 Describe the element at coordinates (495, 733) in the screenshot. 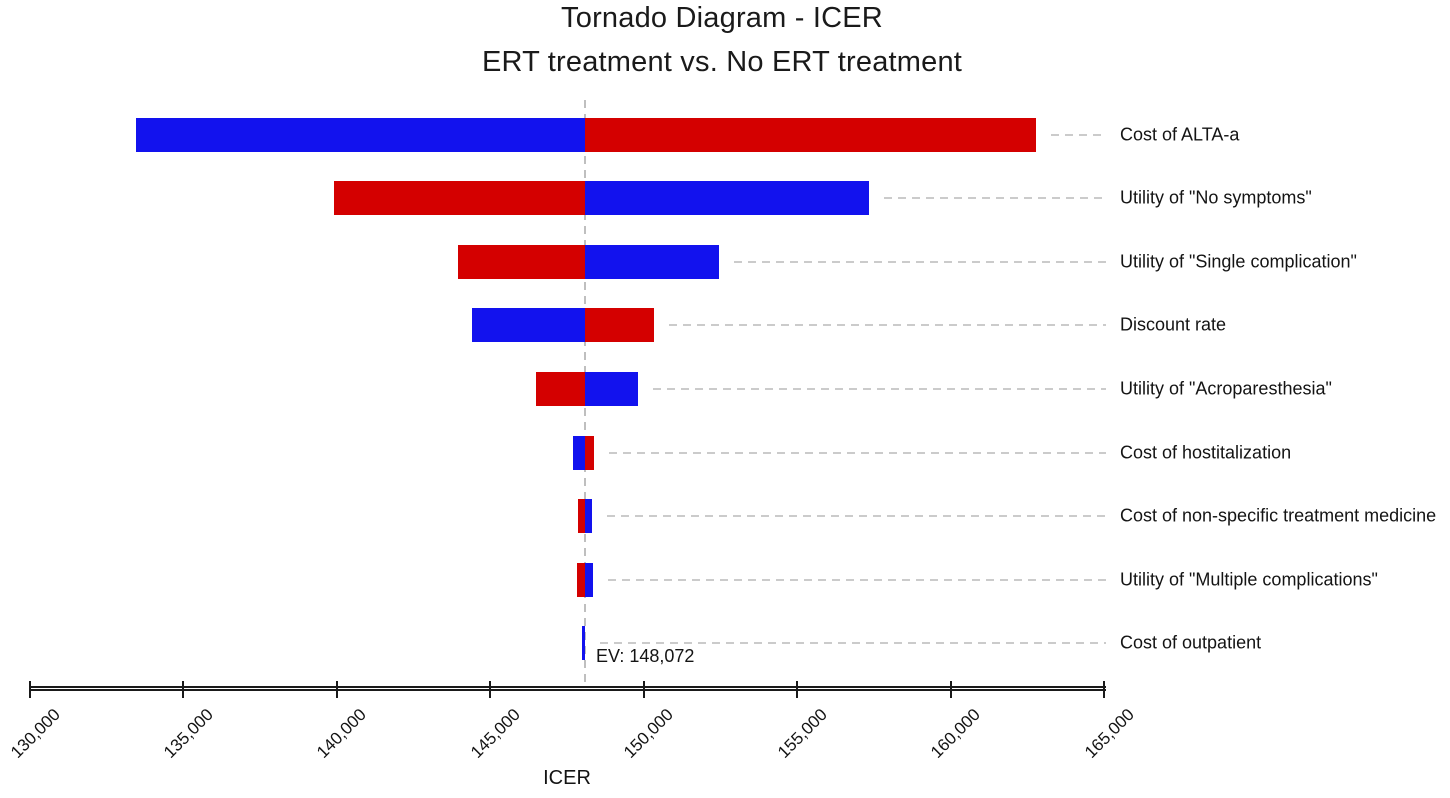

I see `x-axis-tick-label: 145,000` at that location.